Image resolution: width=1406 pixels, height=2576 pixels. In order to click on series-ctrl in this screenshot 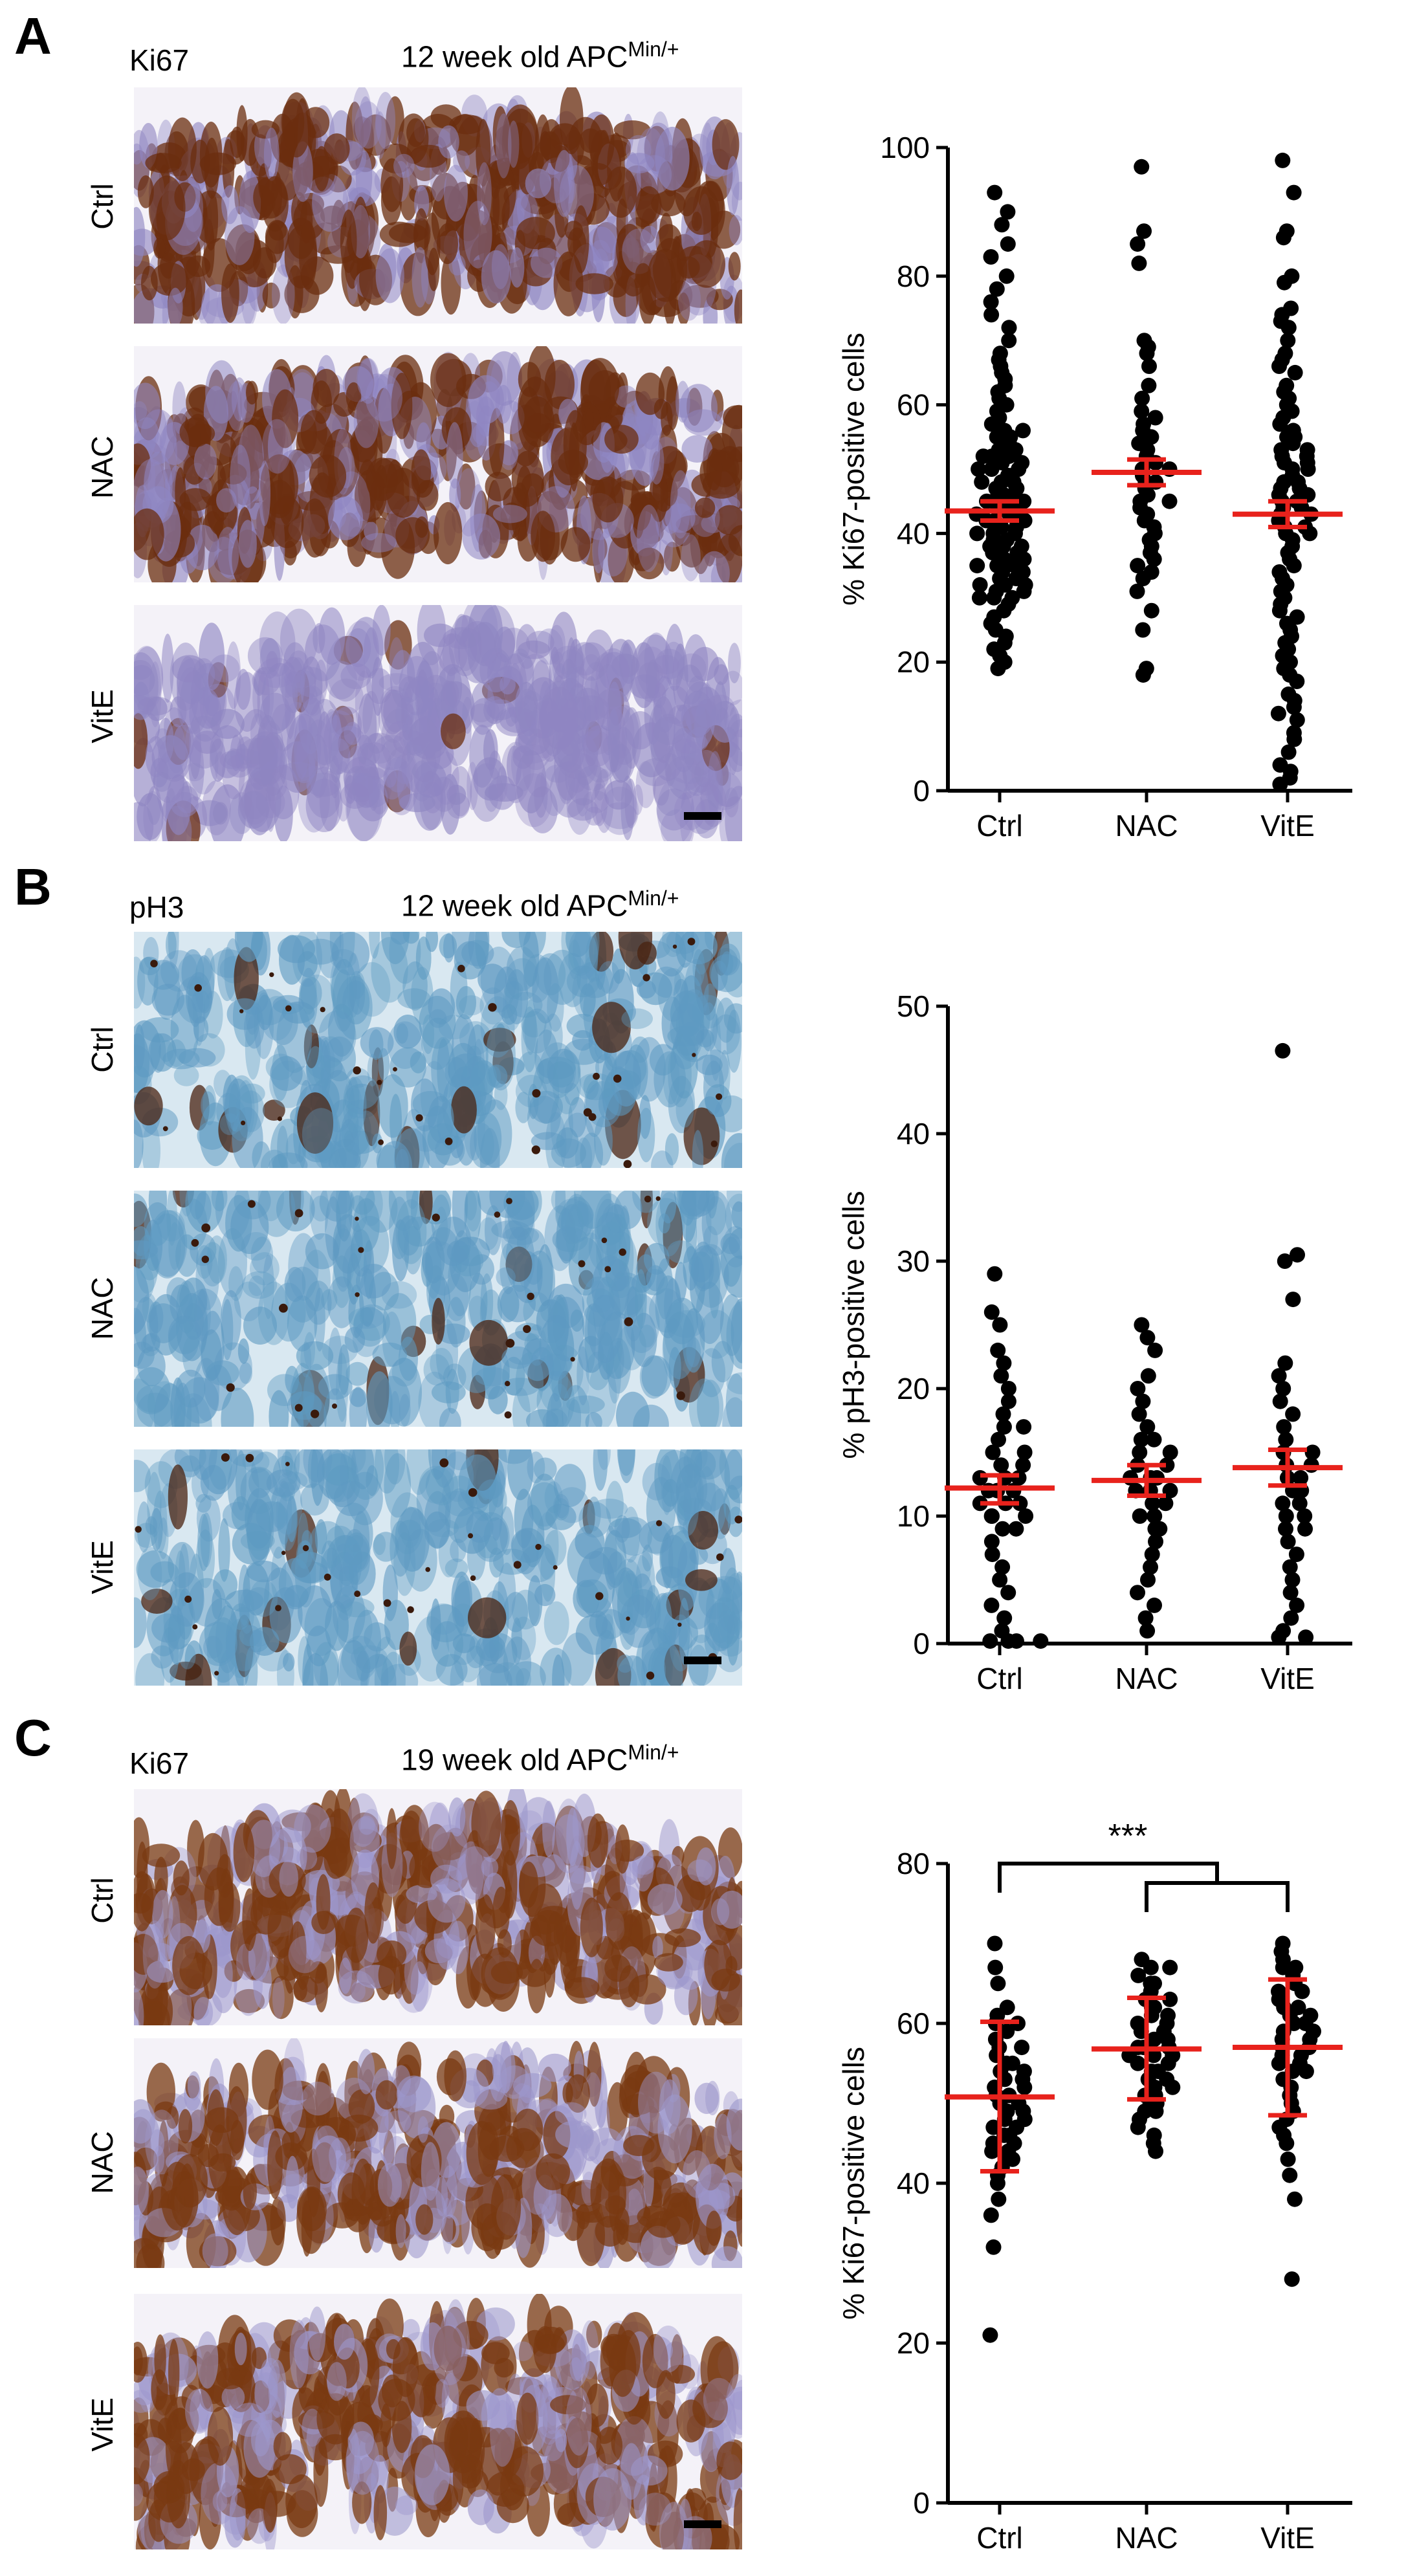, I will do `click(1000, 1458)`.